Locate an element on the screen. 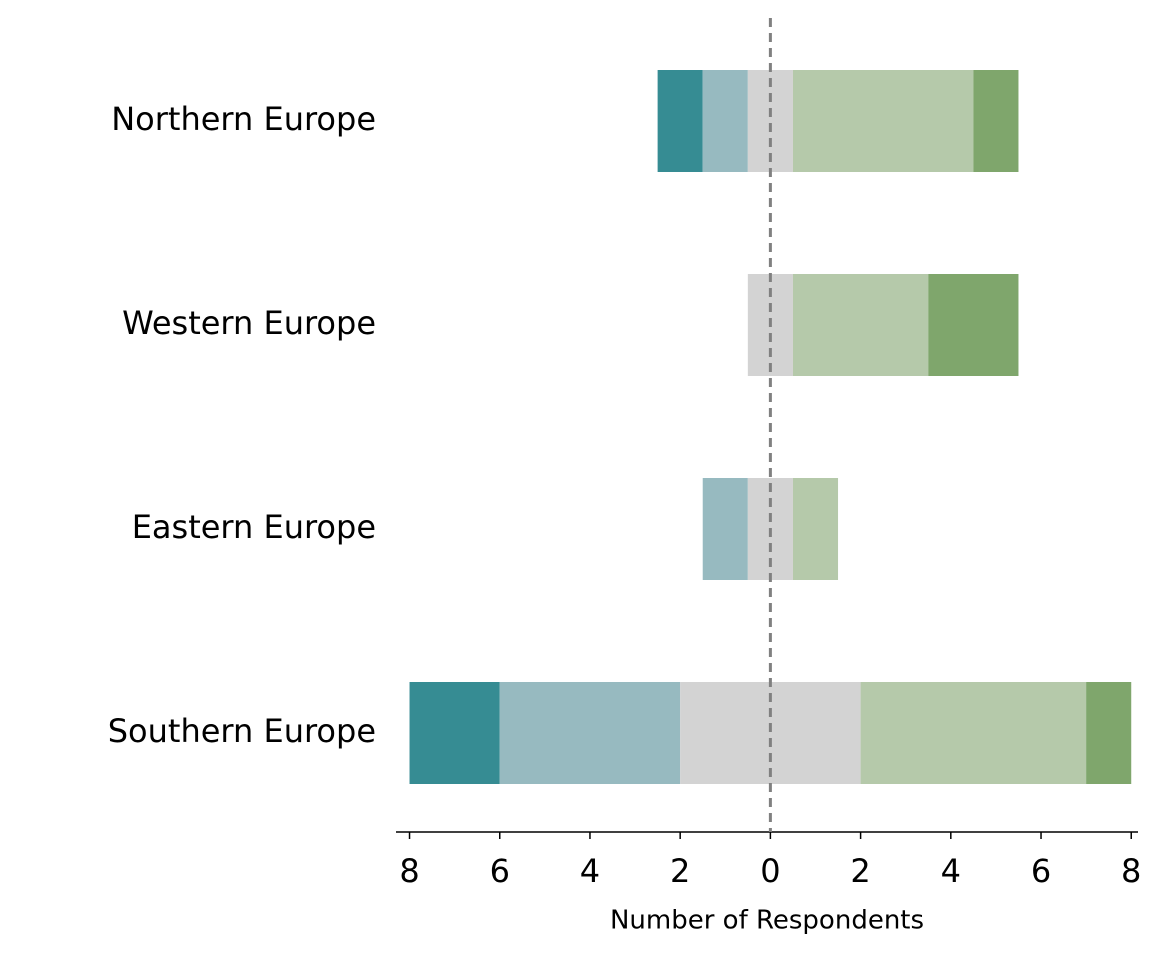 Image resolution: width=1165 pixels, height=961 pixels. y-tick-label: Northern Europe is located at coordinates (243, 119).